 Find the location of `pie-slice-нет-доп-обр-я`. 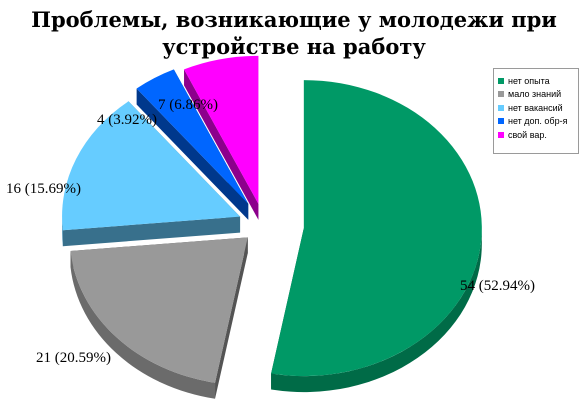

pie-slice-нет-доп-обр-я is located at coordinates (192, 136).